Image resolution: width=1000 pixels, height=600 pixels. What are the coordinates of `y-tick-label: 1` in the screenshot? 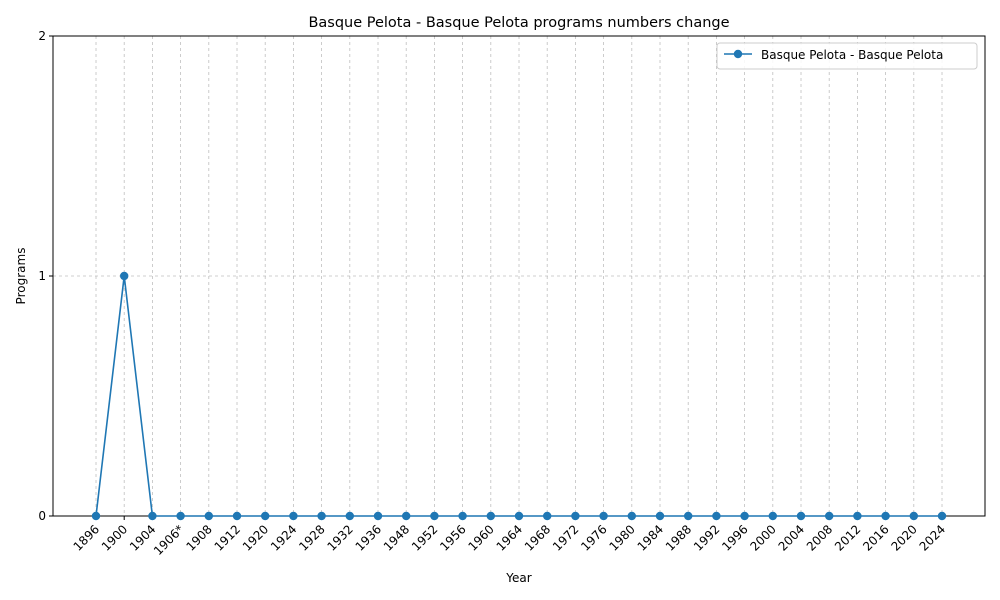 It's located at (42, 276).